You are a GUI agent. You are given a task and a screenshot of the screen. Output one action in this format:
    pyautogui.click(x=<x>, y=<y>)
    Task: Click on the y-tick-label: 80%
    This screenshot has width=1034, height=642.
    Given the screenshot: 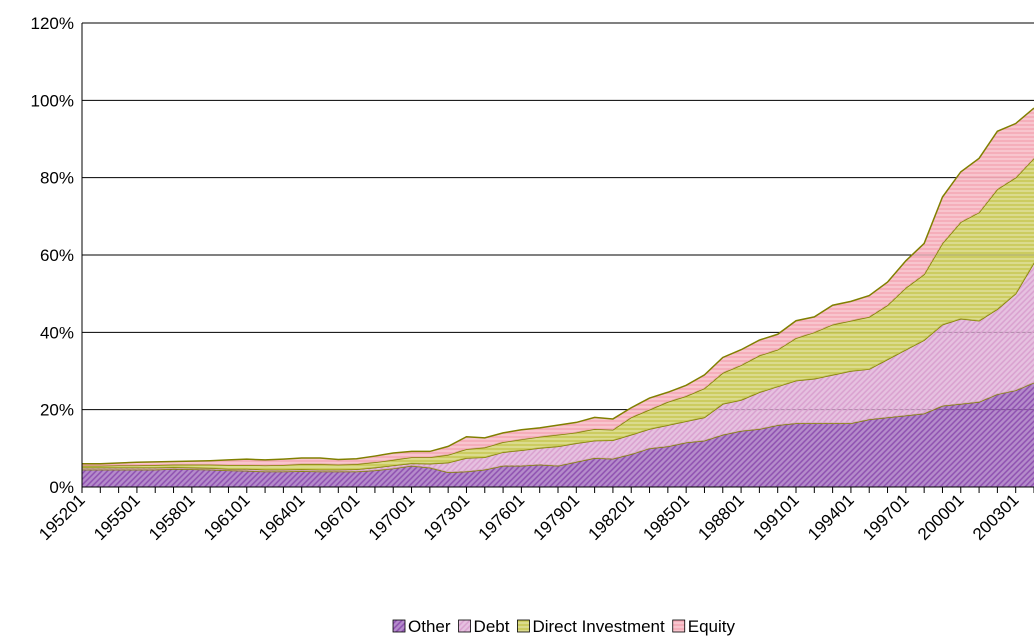 What is the action you would take?
    pyautogui.click(x=57, y=178)
    